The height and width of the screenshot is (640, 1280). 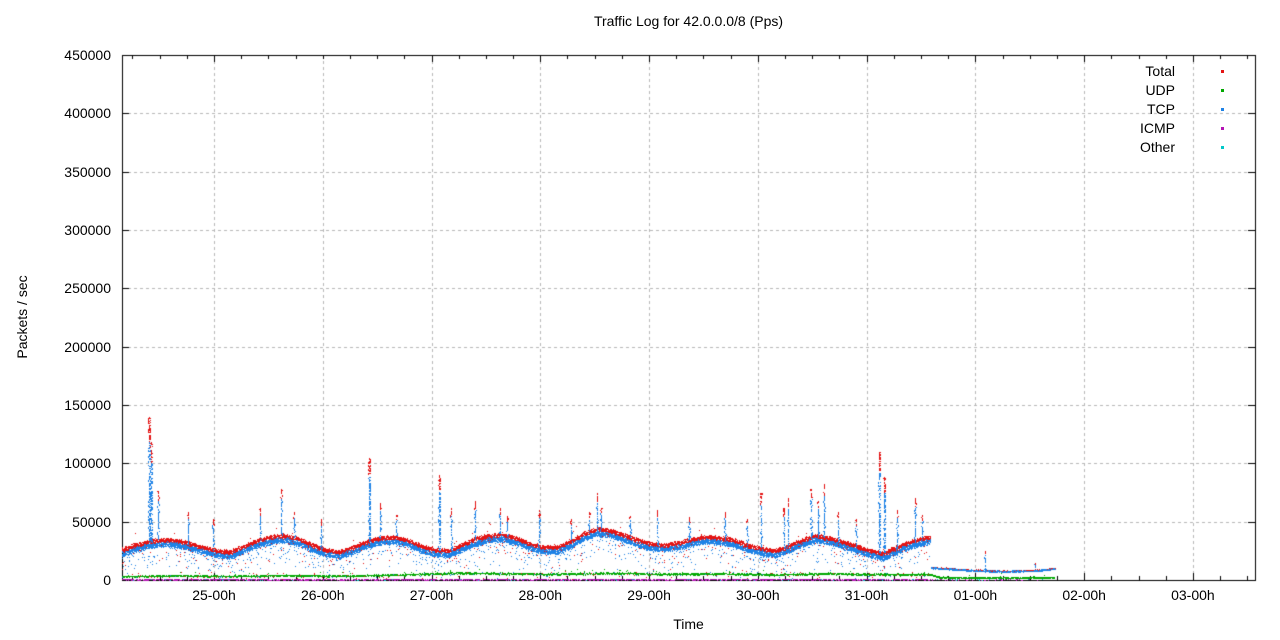 I want to click on y-tick-label: 50000, so click(x=91, y=521).